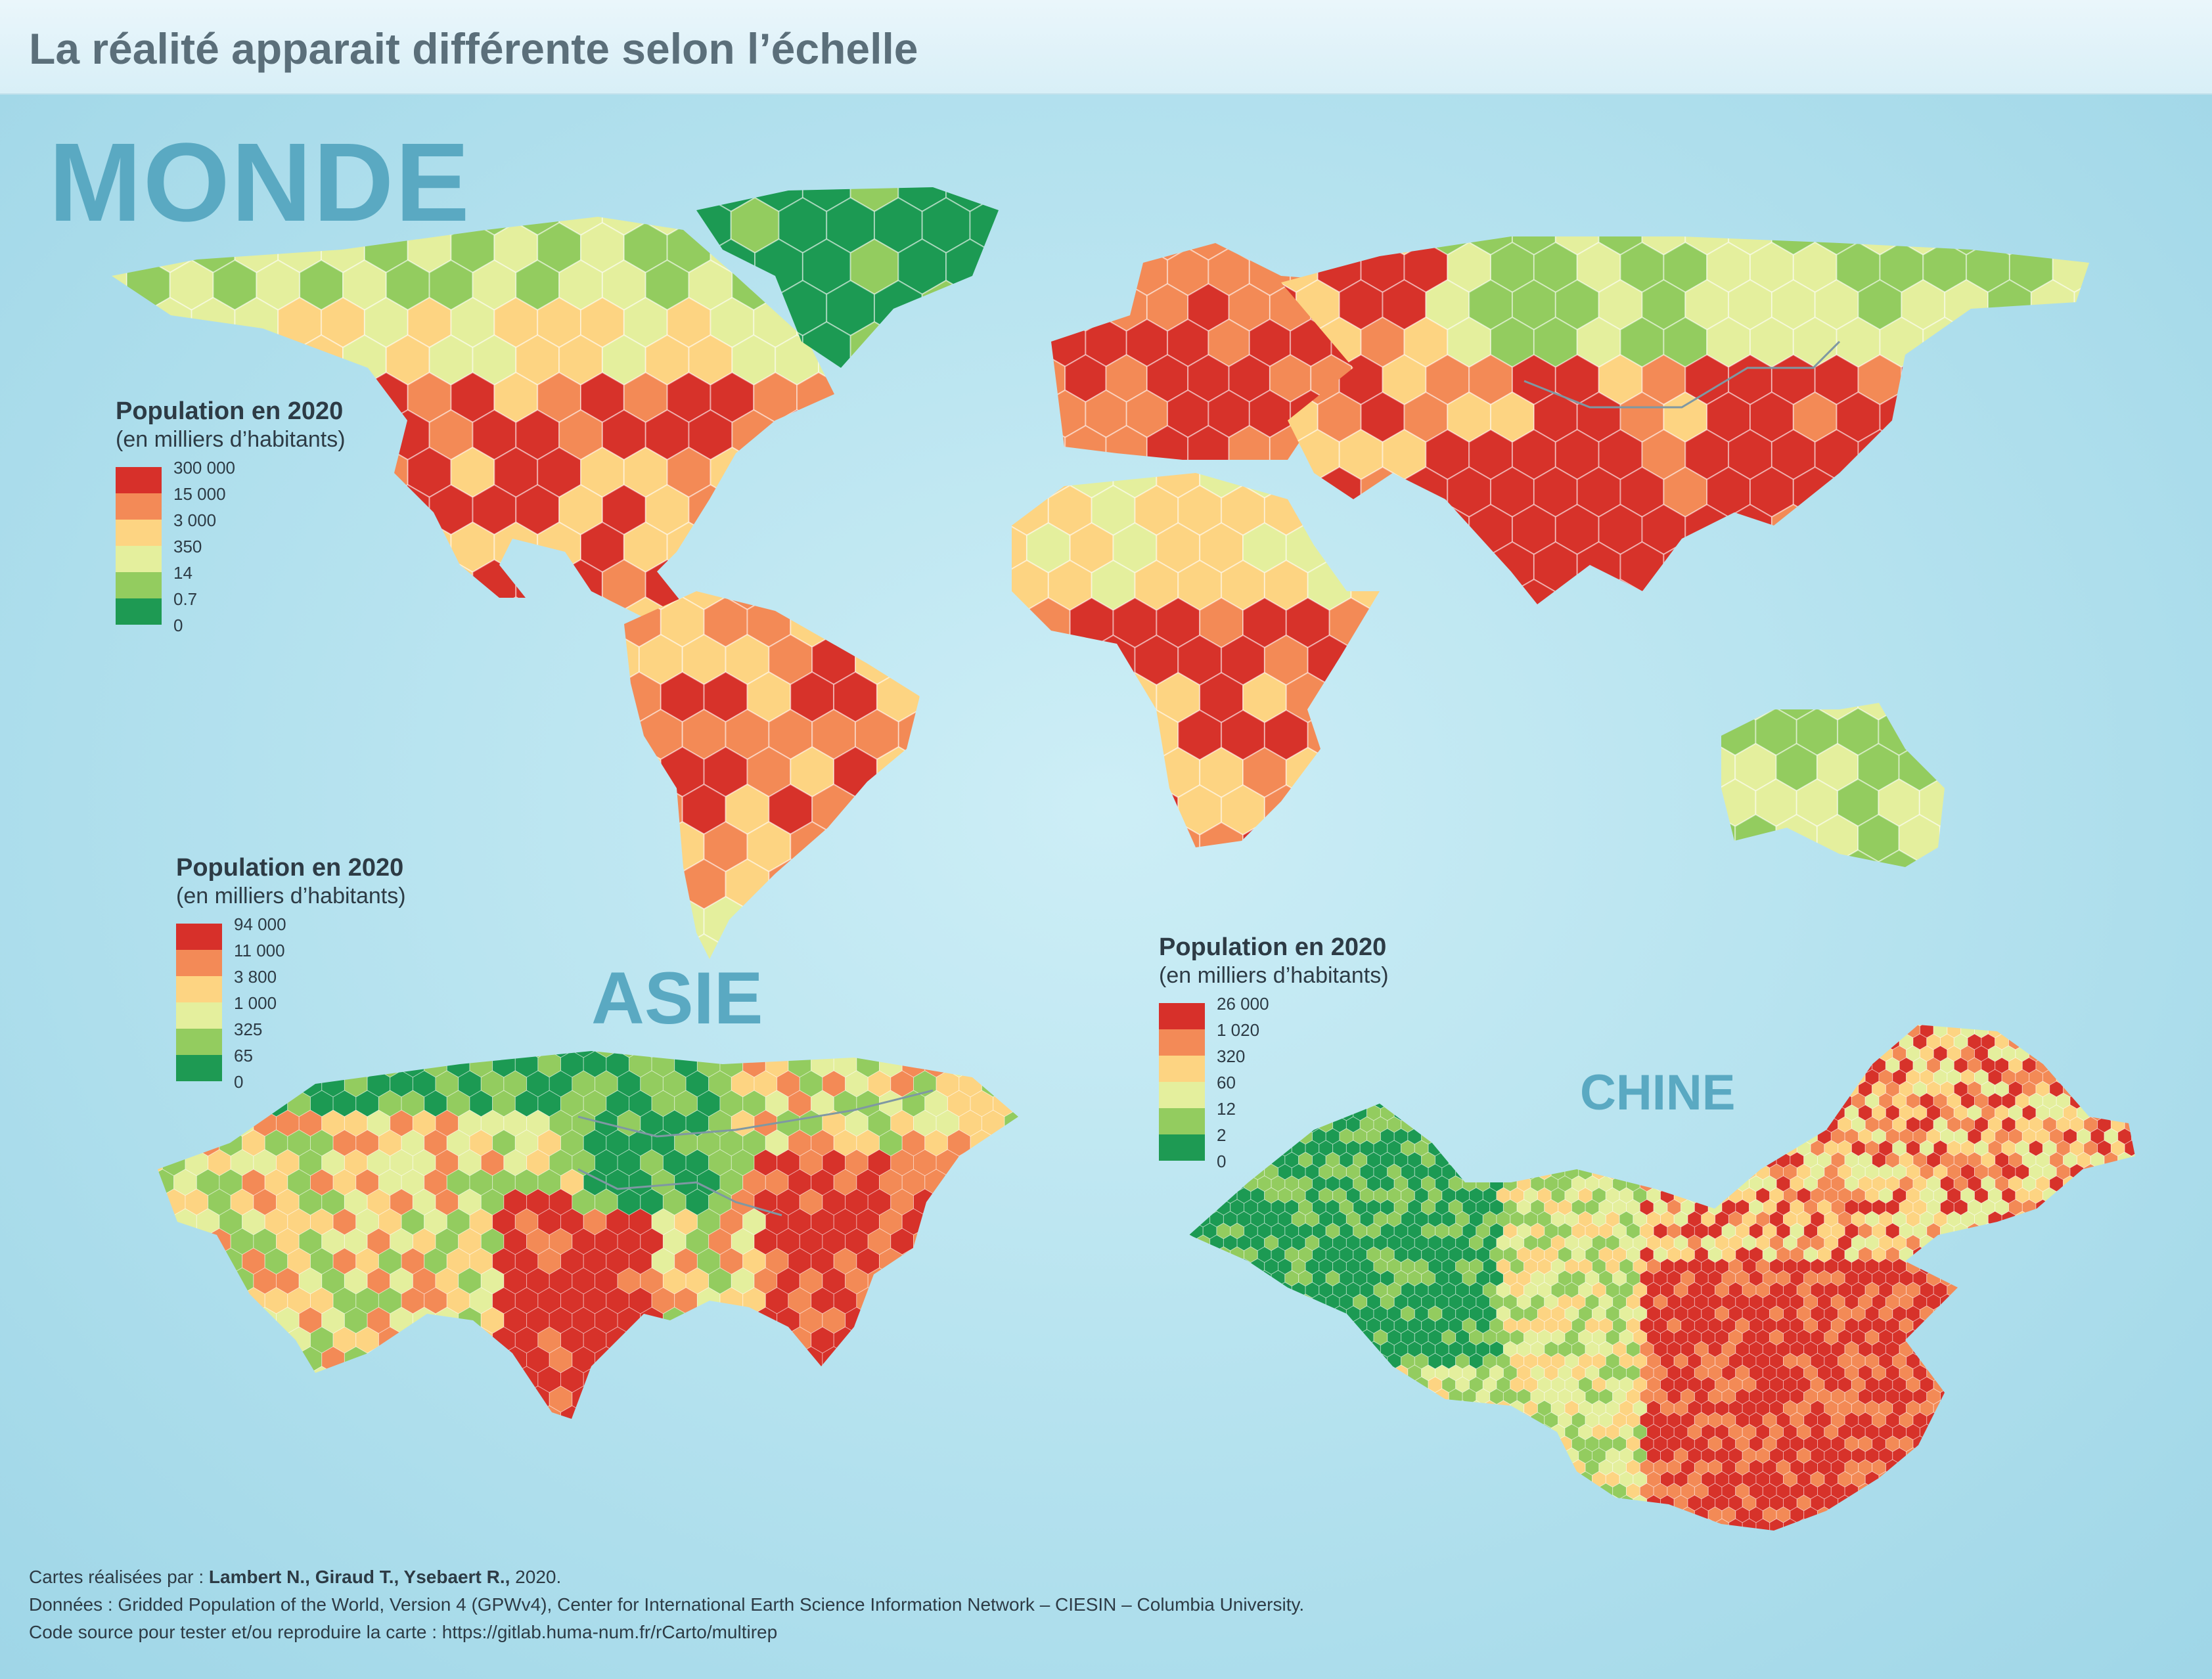  What do you see at coordinates (259, 950) in the screenshot?
I see `legend-break: 11 000` at bounding box center [259, 950].